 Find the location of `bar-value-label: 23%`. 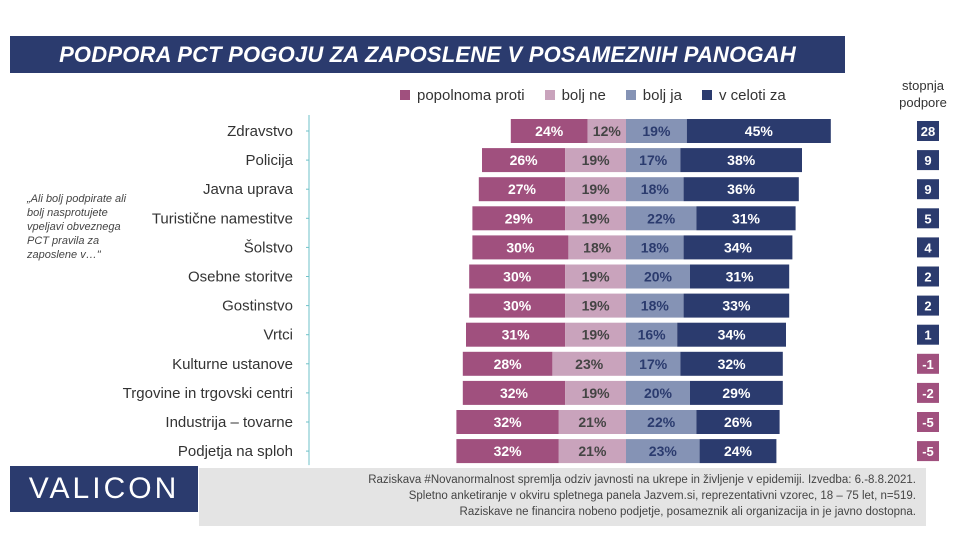

bar-value-label: 23% is located at coordinates (663, 451).